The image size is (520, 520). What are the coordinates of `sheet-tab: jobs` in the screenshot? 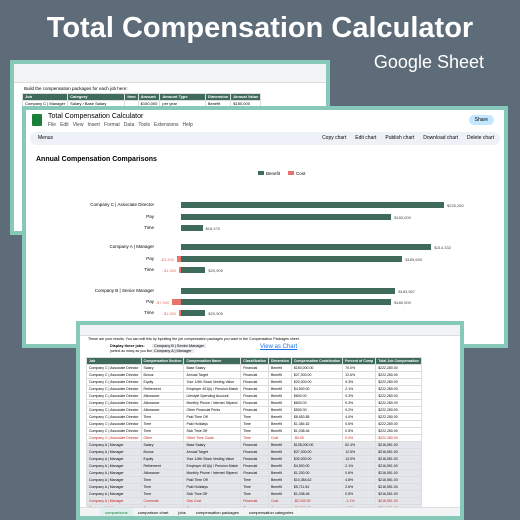 It's located at (182, 512).